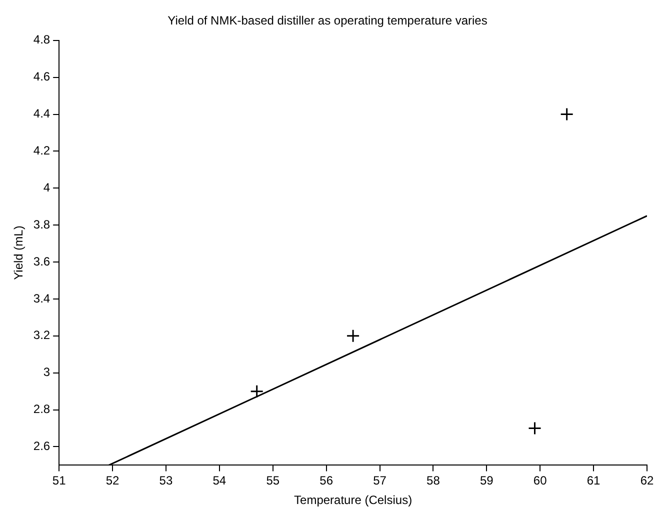 The height and width of the screenshot is (518, 667). I want to click on x-tick-label: 57, so click(380, 481).